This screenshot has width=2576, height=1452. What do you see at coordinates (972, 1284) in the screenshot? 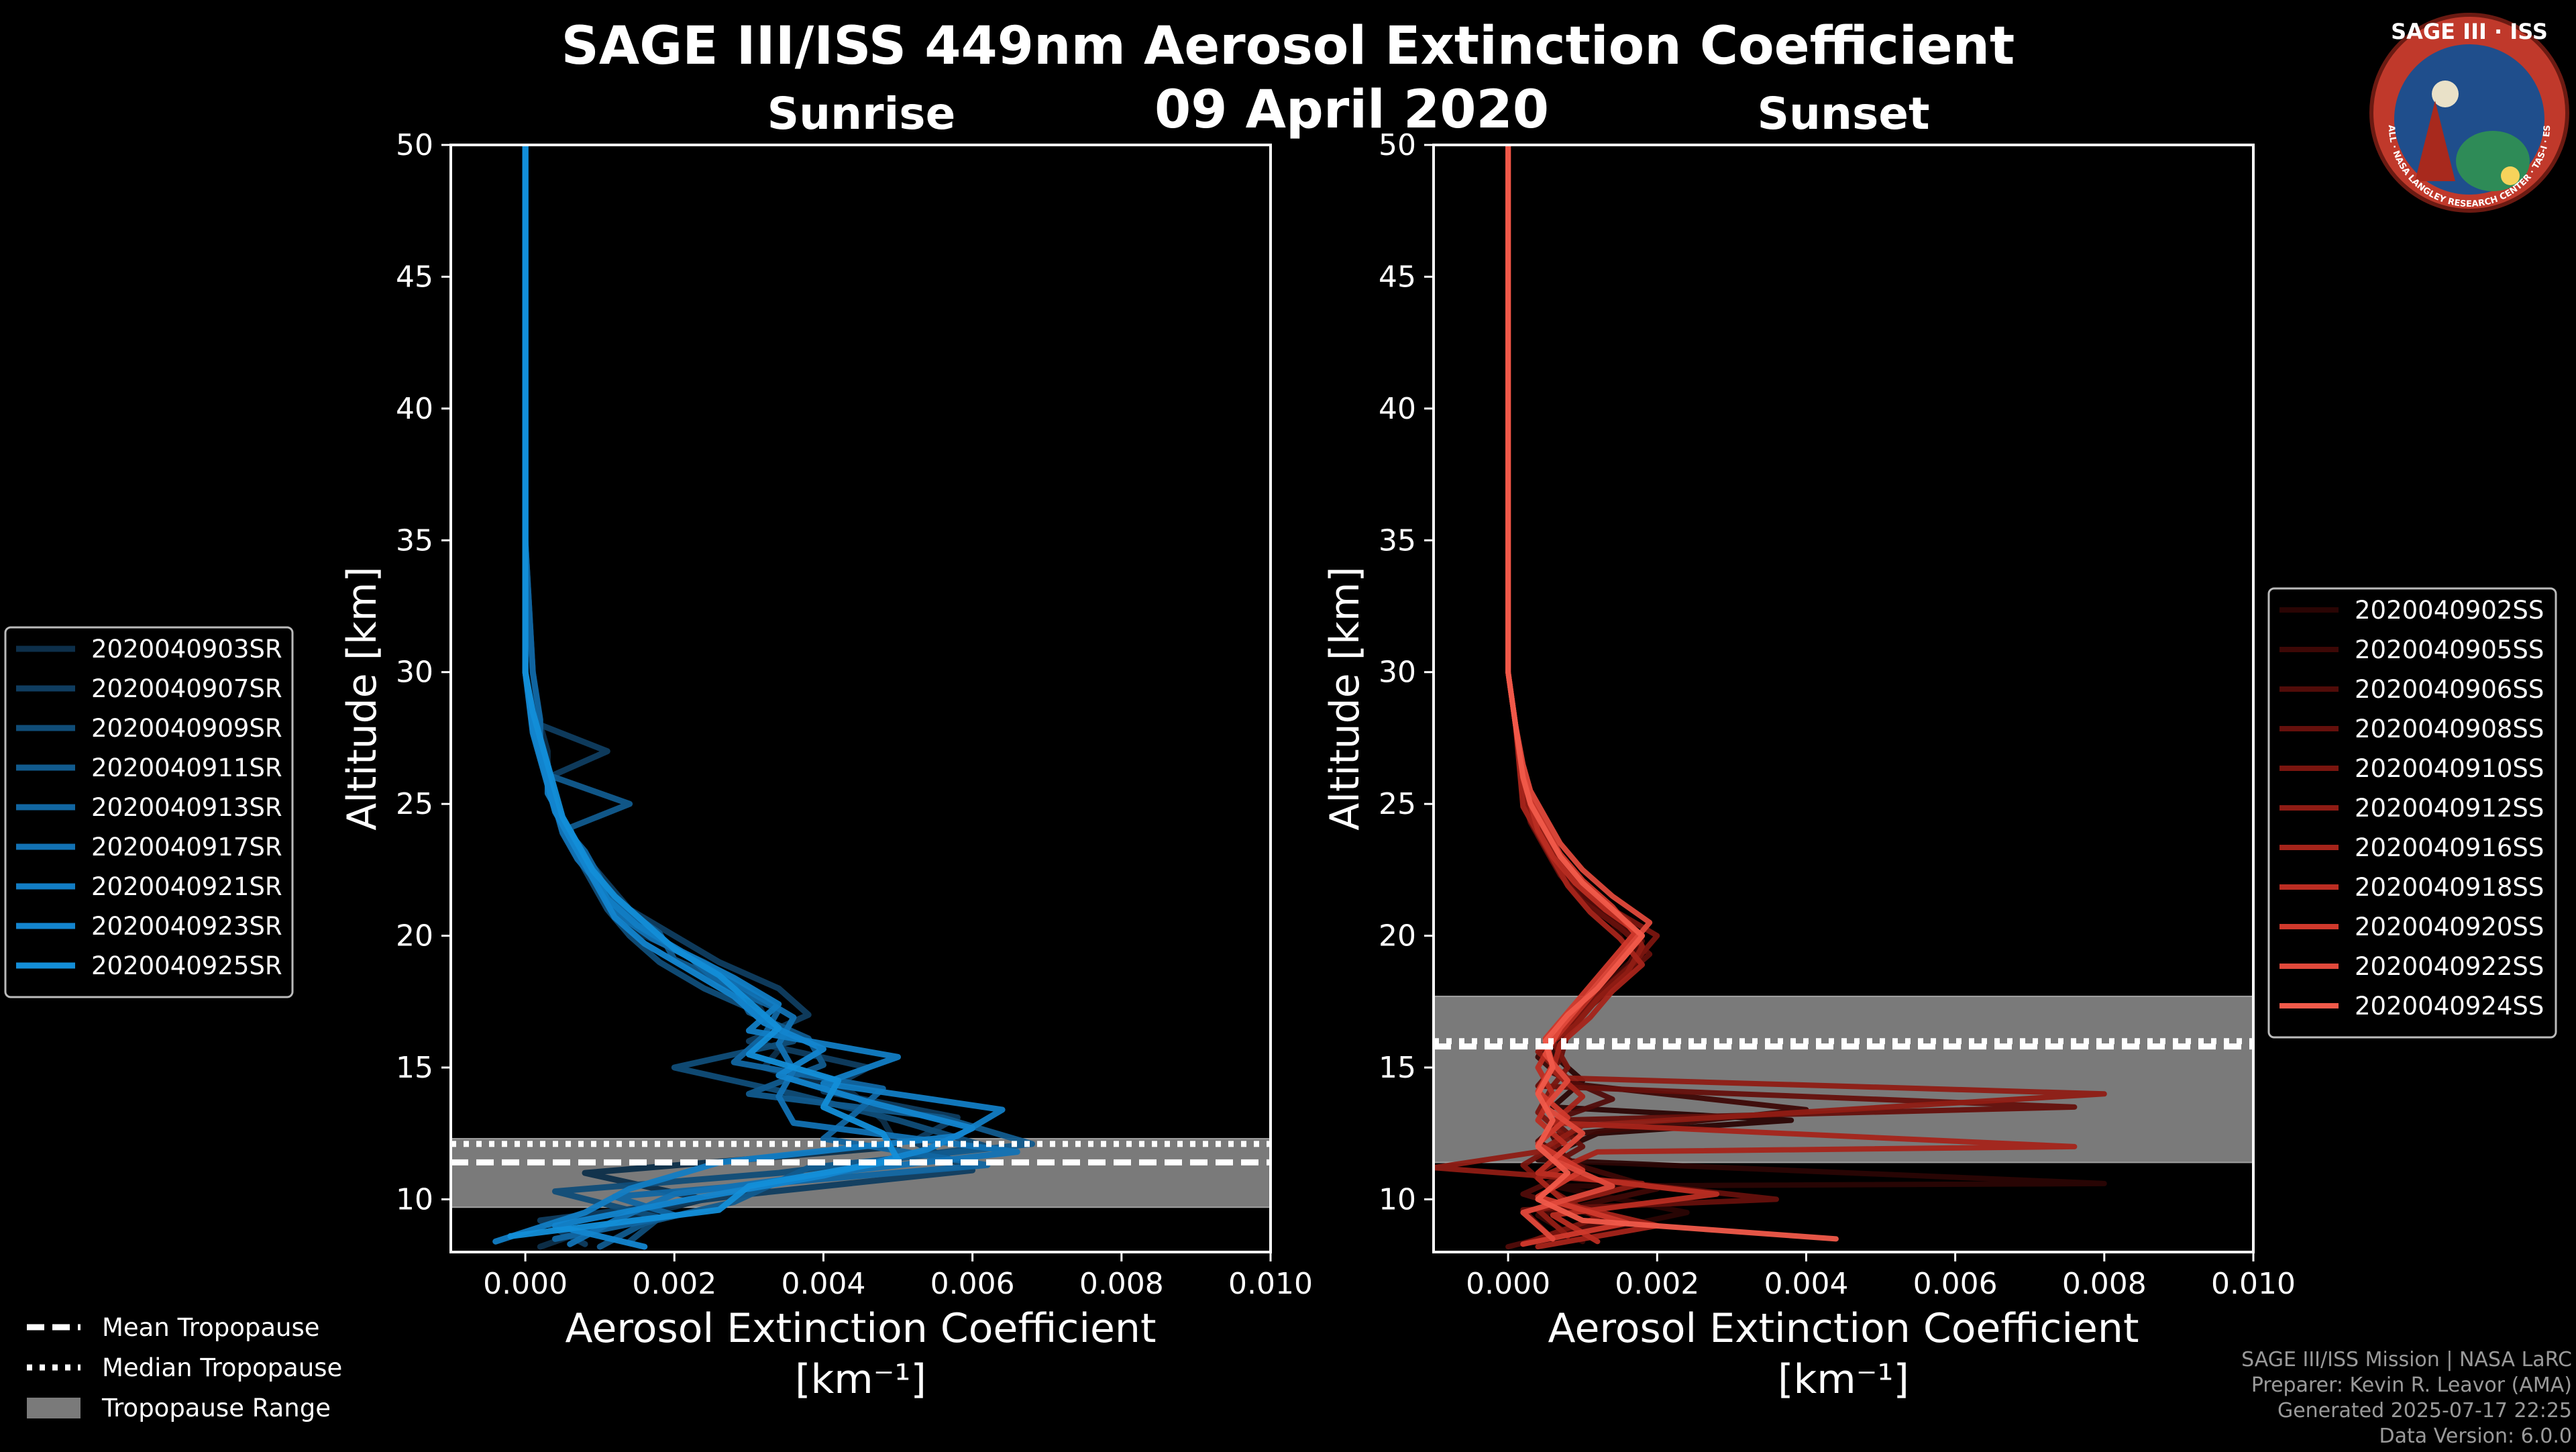
I see `sunrise-xtick-label: 0.006` at bounding box center [972, 1284].